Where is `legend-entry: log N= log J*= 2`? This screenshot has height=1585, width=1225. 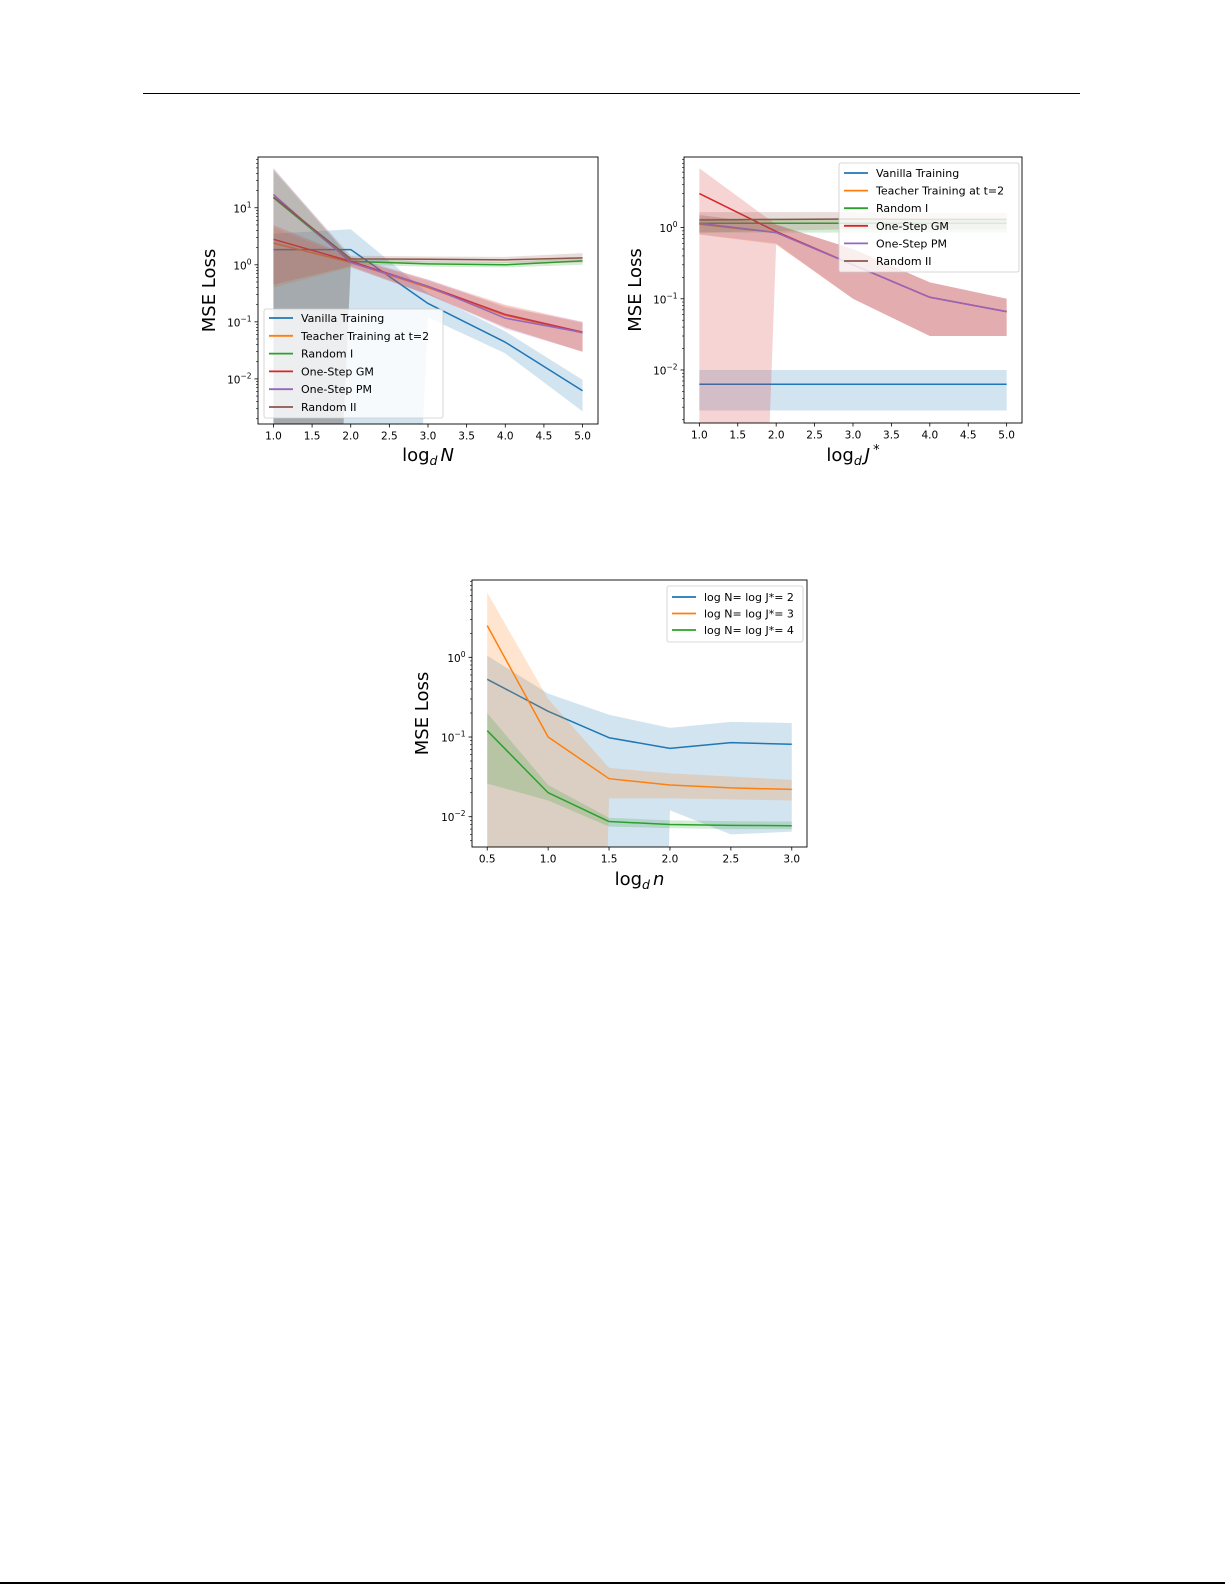 legend-entry: log N= log J*= 2 is located at coordinates (733, 597).